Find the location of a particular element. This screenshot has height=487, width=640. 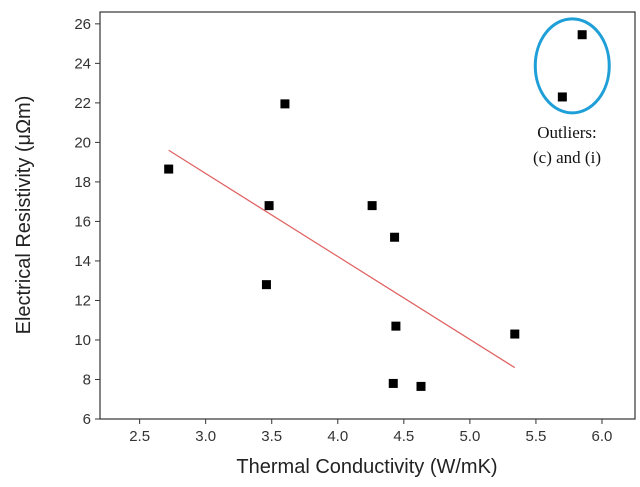

y-tick-label: 14 is located at coordinates (82, 261).